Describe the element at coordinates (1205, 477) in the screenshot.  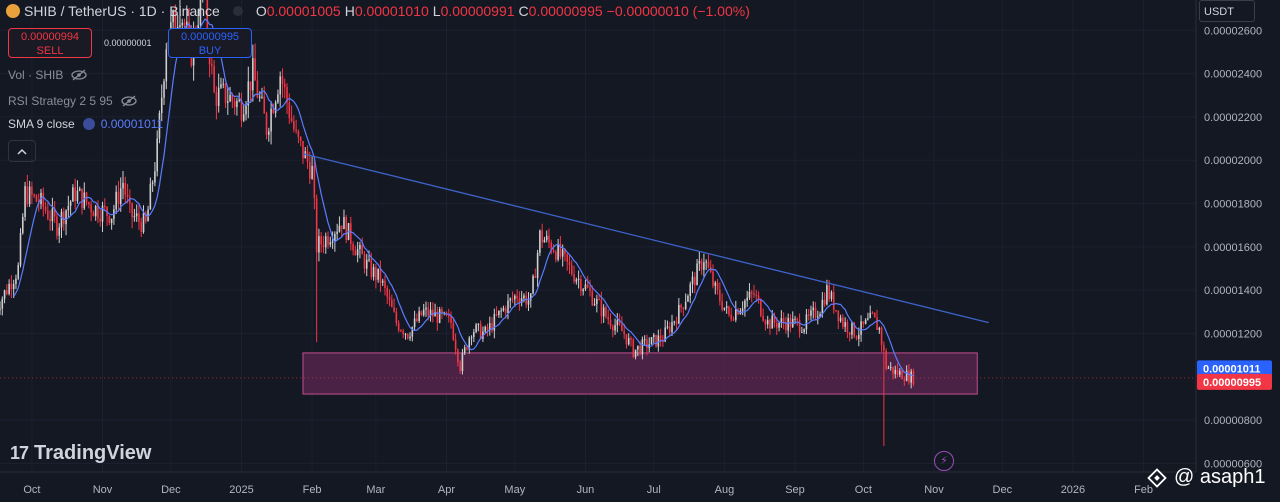
I see `author-handle: @ asaph1` at that location.